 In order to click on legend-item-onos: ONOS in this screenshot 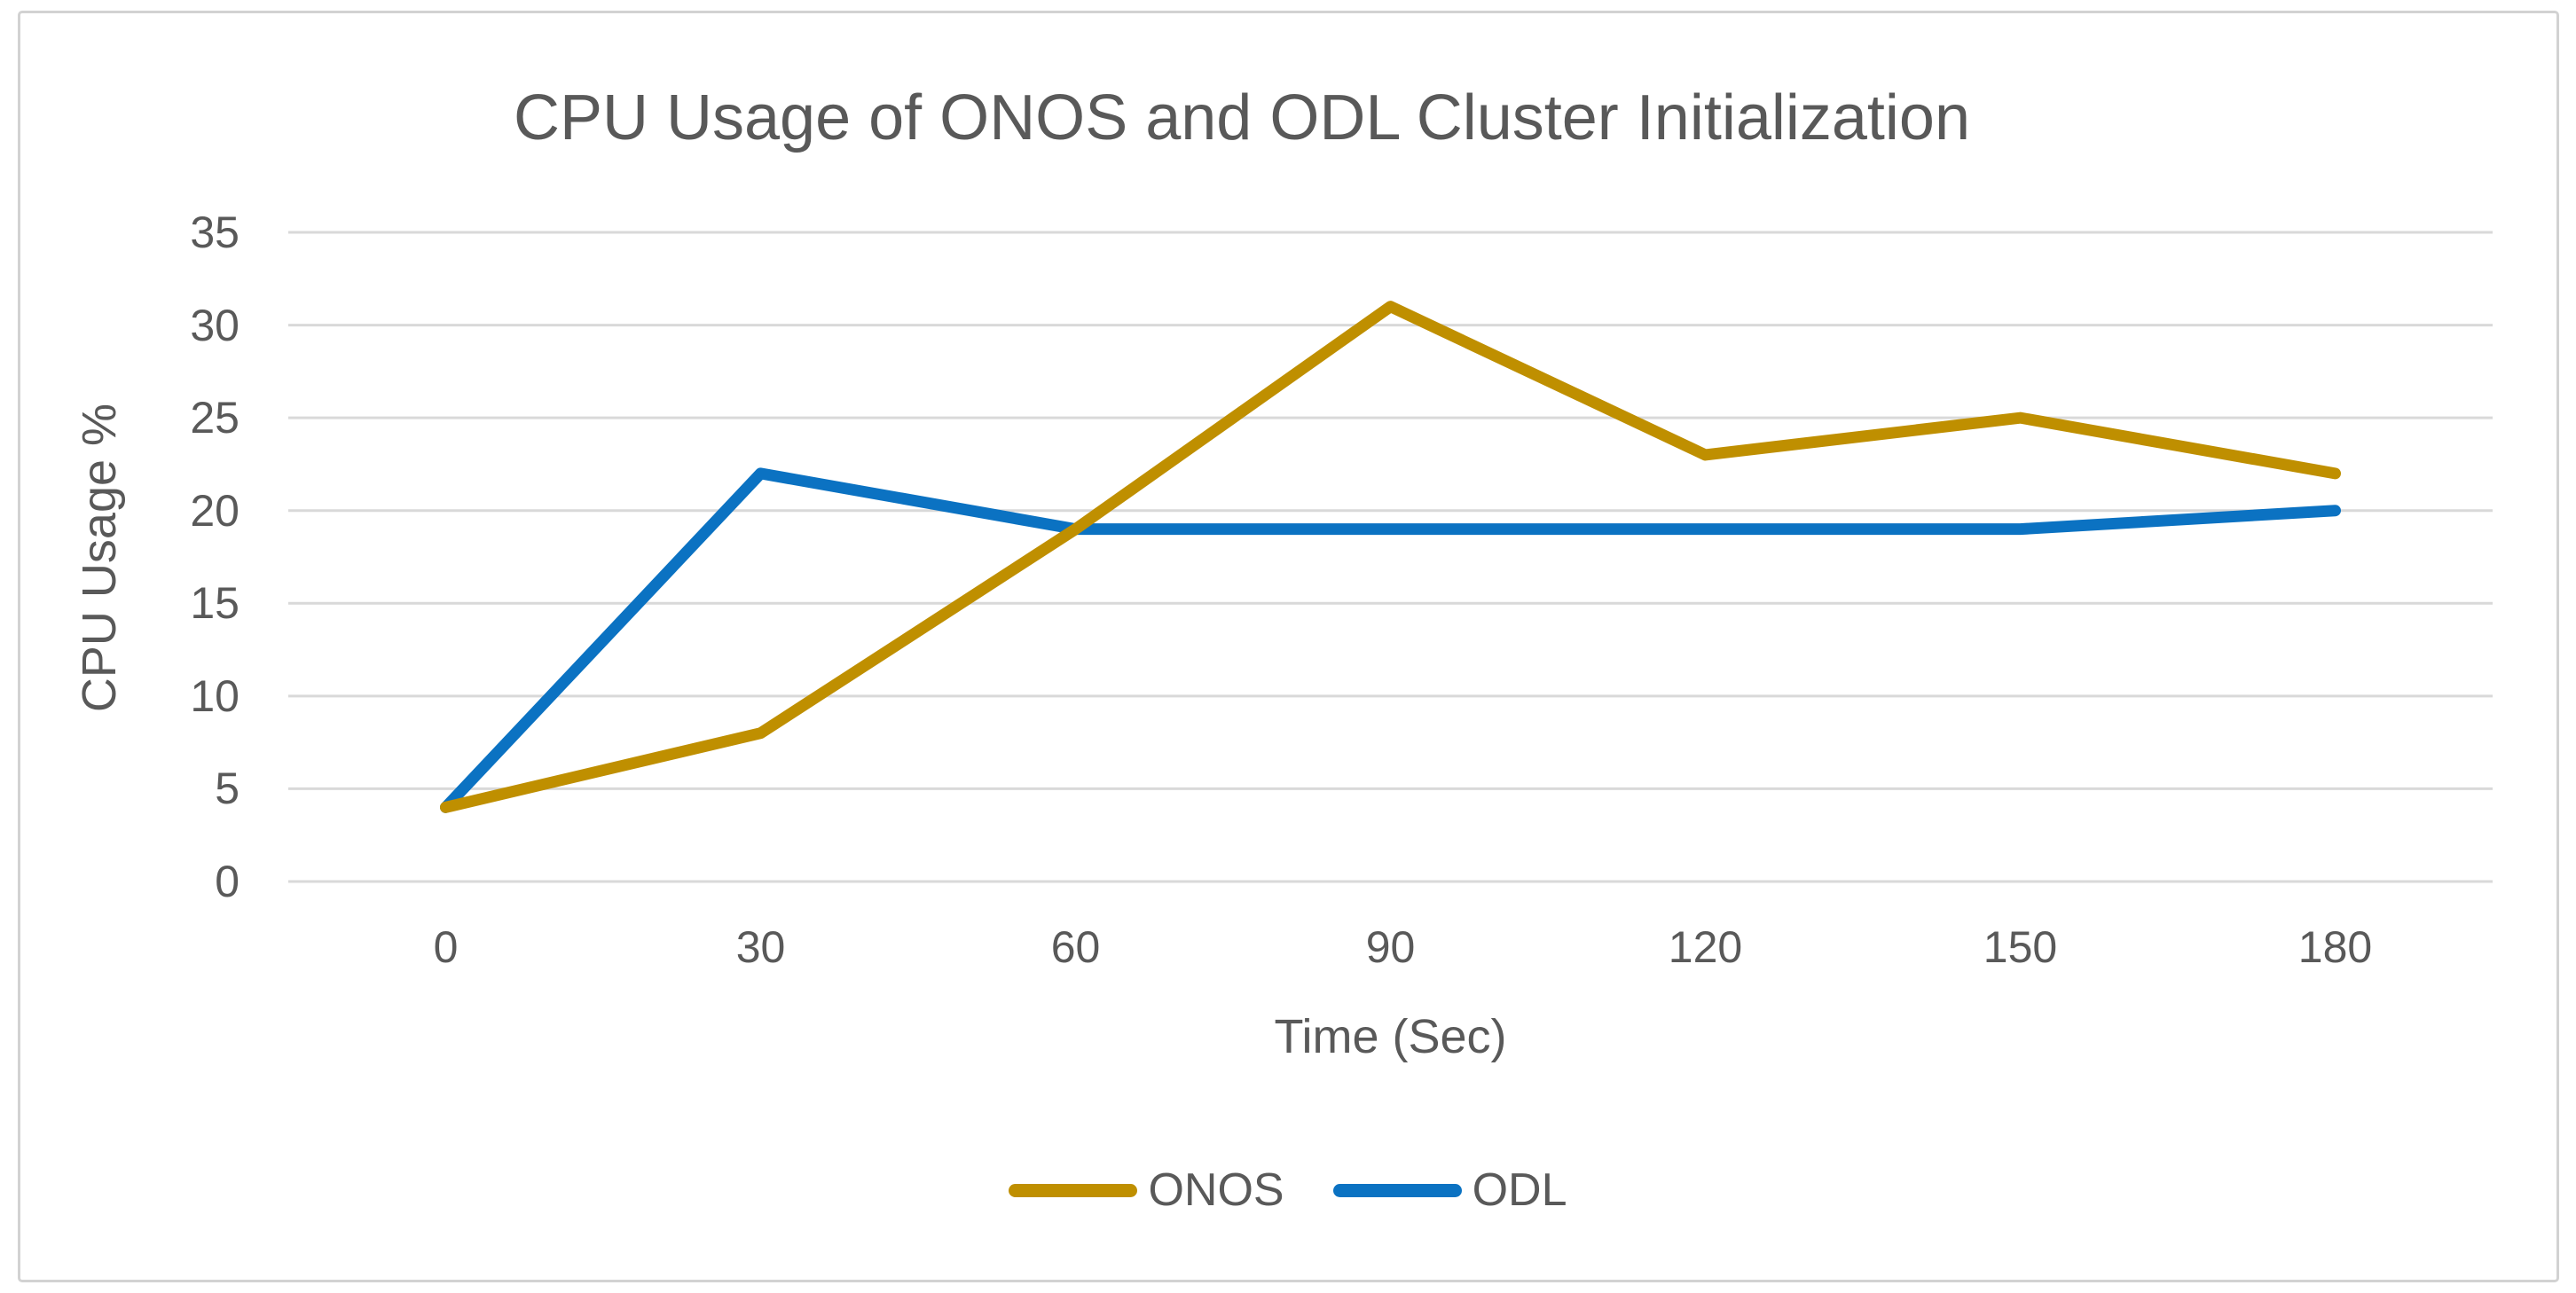, I will do `click(1146, 1190)`.